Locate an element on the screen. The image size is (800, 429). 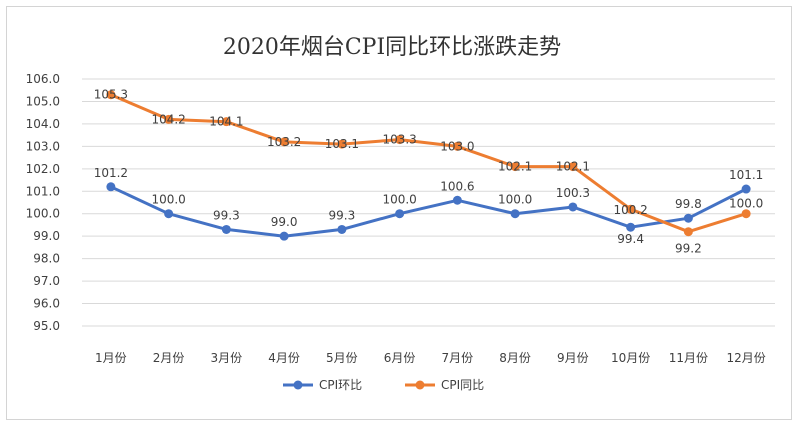
legend: CPI环比 CPI同比 is located at coordinates (383, 385).